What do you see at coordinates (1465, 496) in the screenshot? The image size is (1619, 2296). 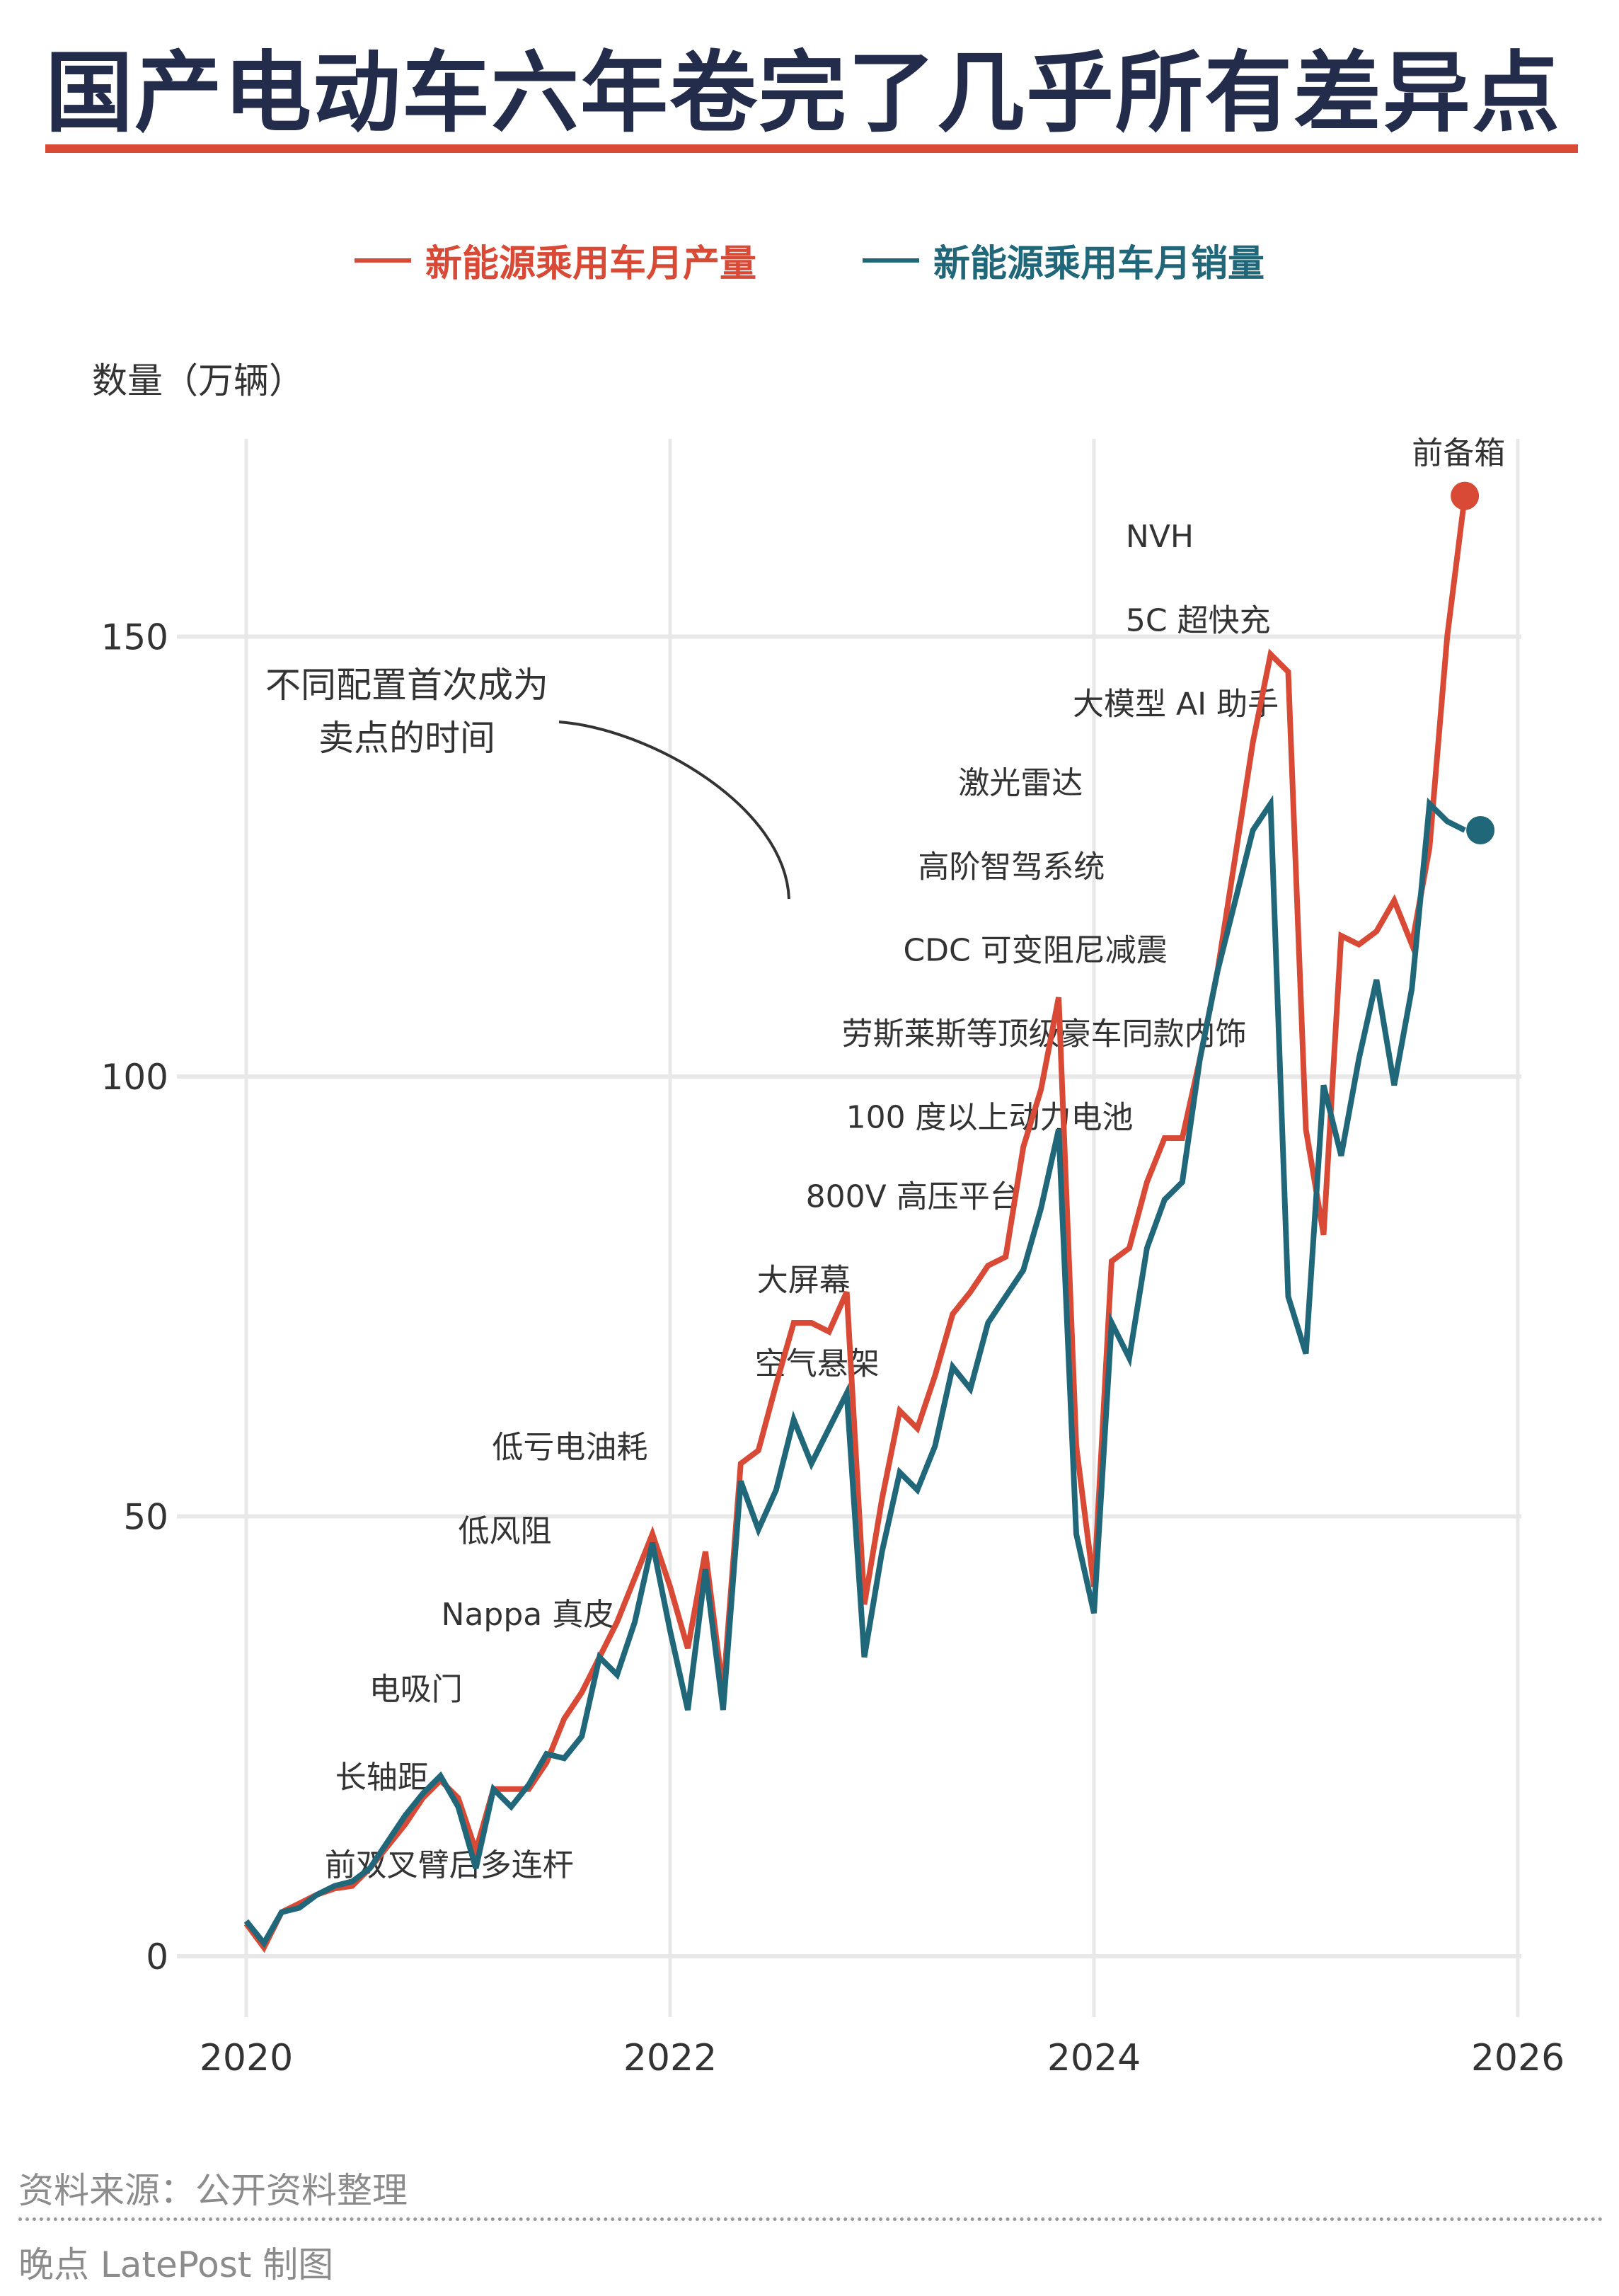 I see `production-endpoint-marker` at bounding box center [1465, 496].